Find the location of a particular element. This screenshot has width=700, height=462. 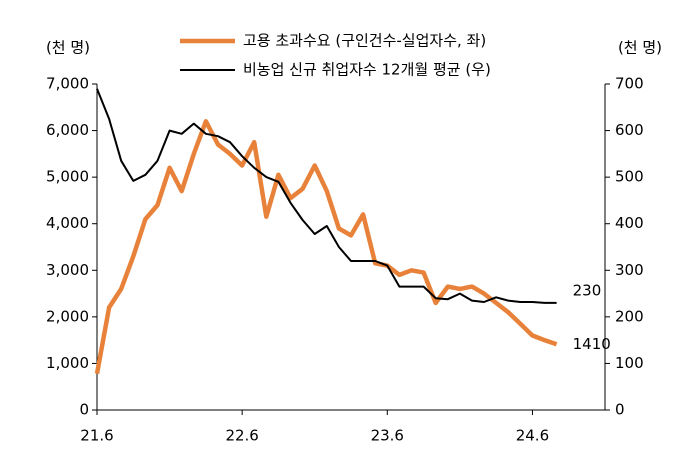

x-tick-label: 24.6 is located at coordinates (532, 436).